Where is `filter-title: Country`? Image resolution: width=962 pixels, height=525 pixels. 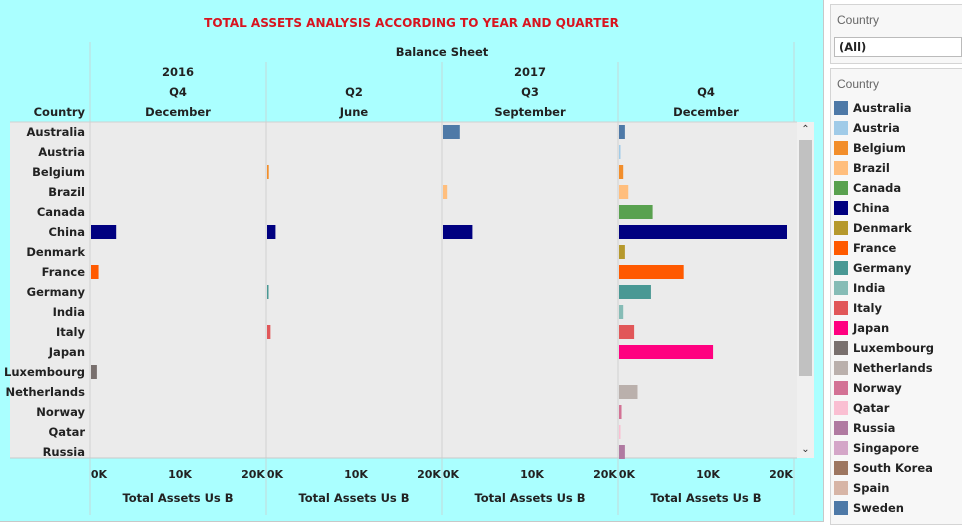 filter-title: Country is located at coordinates (858, 20).